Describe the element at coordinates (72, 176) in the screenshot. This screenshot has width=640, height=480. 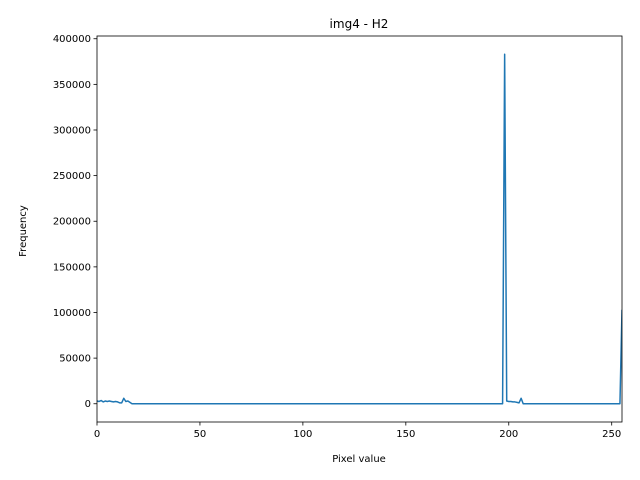
I see `y-tick-label: 250000` at that location.